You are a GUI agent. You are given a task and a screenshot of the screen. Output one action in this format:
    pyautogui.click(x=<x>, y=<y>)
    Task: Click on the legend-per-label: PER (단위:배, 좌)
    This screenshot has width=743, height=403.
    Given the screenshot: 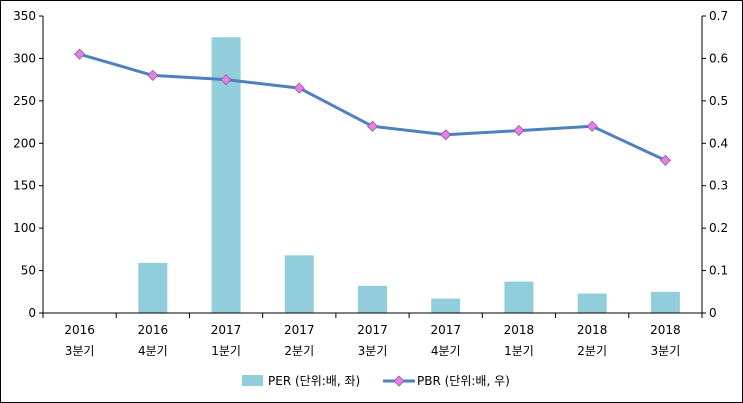 What is the action you would take?
    pyautogui.click(x=314, y=381)
    